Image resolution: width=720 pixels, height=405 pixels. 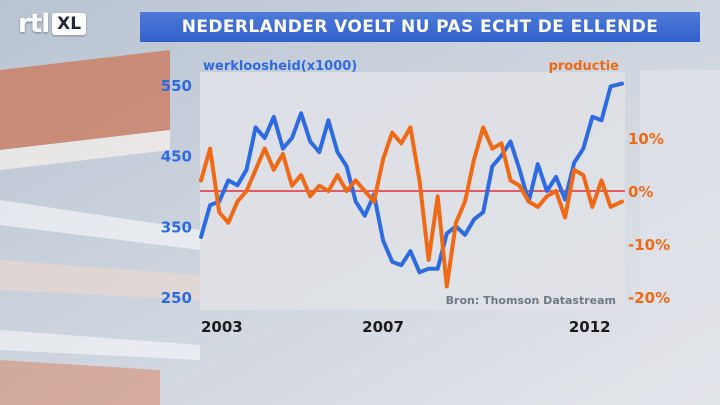 What do you see at coordinates (383, 327) in the screenshot?
I see `x-tick-label: 2007` at bounding box center [383, 327].